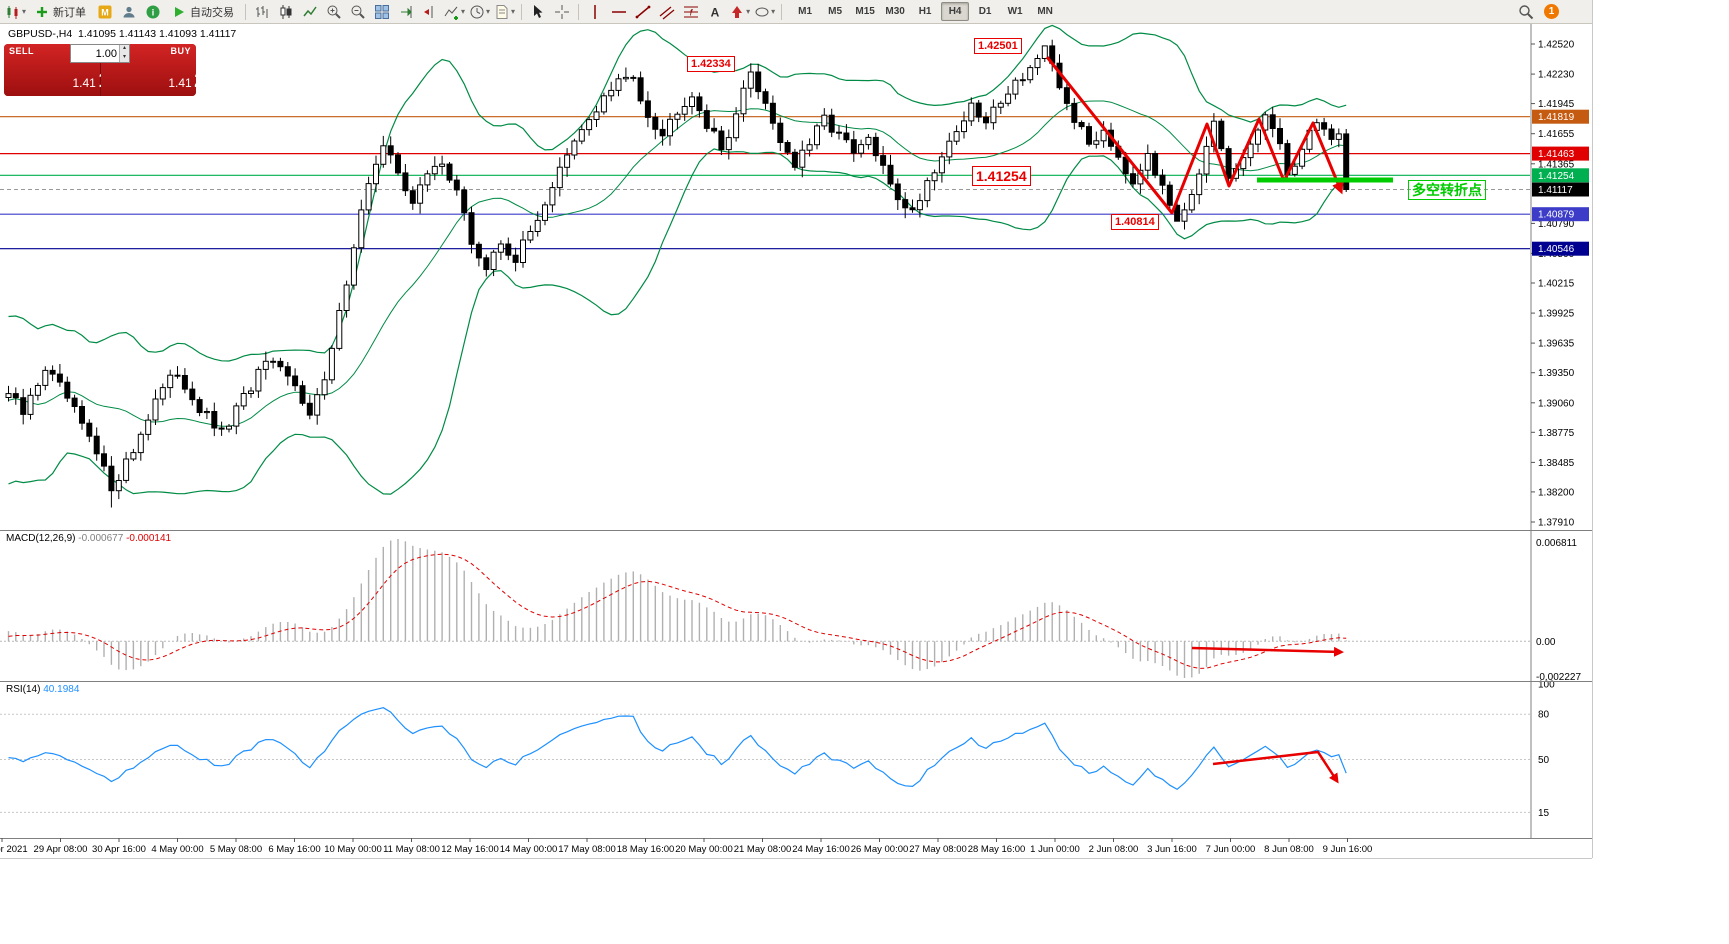 The height and width of the screenshot is (944, 1729). I want to click on price-level-badge: 1.40879, so click(1560, 214).